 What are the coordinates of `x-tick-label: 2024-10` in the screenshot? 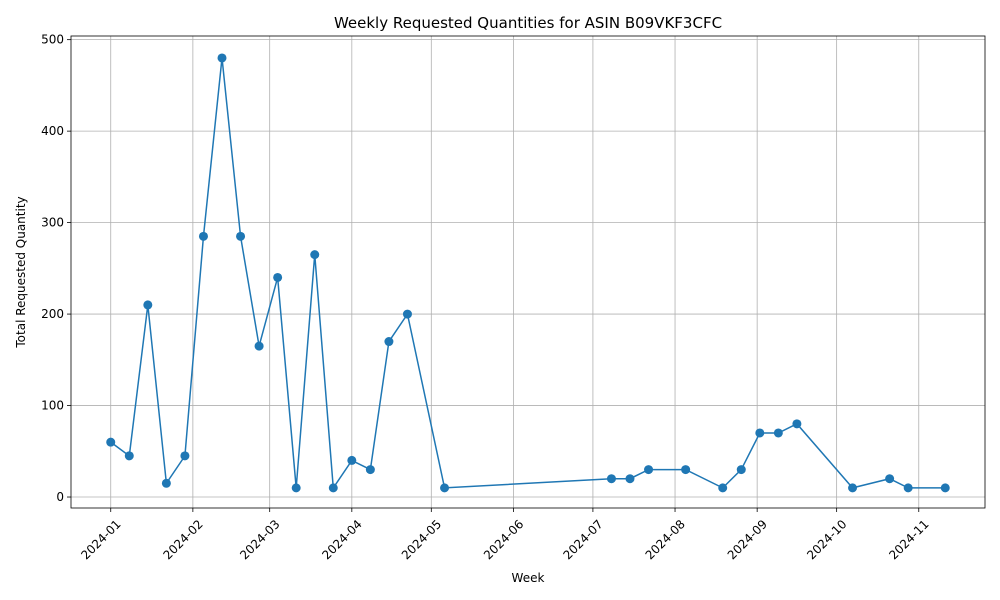 It's located at (826, 539).